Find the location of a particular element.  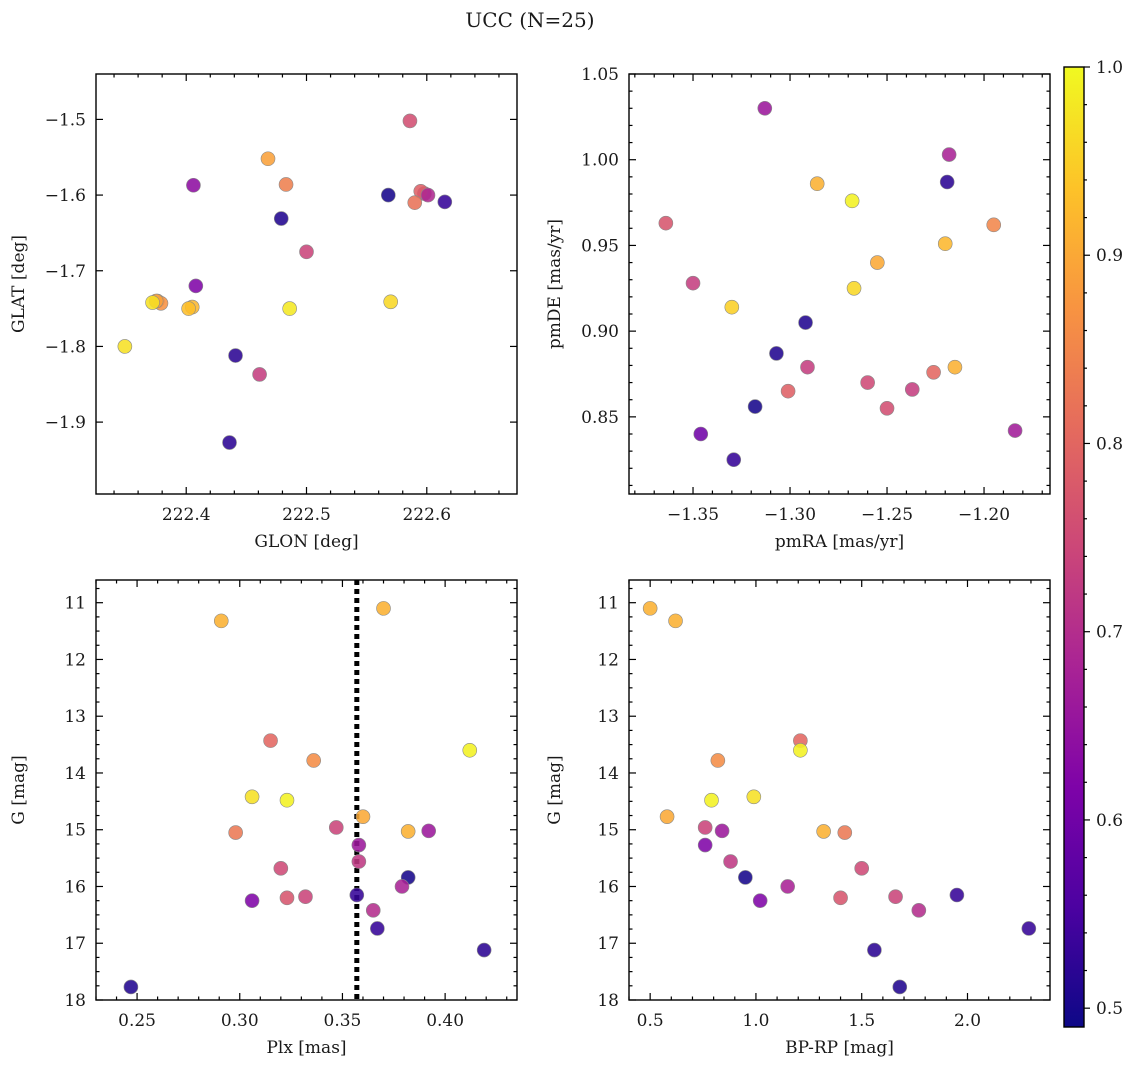

y-tick-label: 1.05 is located at coordinates (600, 75).